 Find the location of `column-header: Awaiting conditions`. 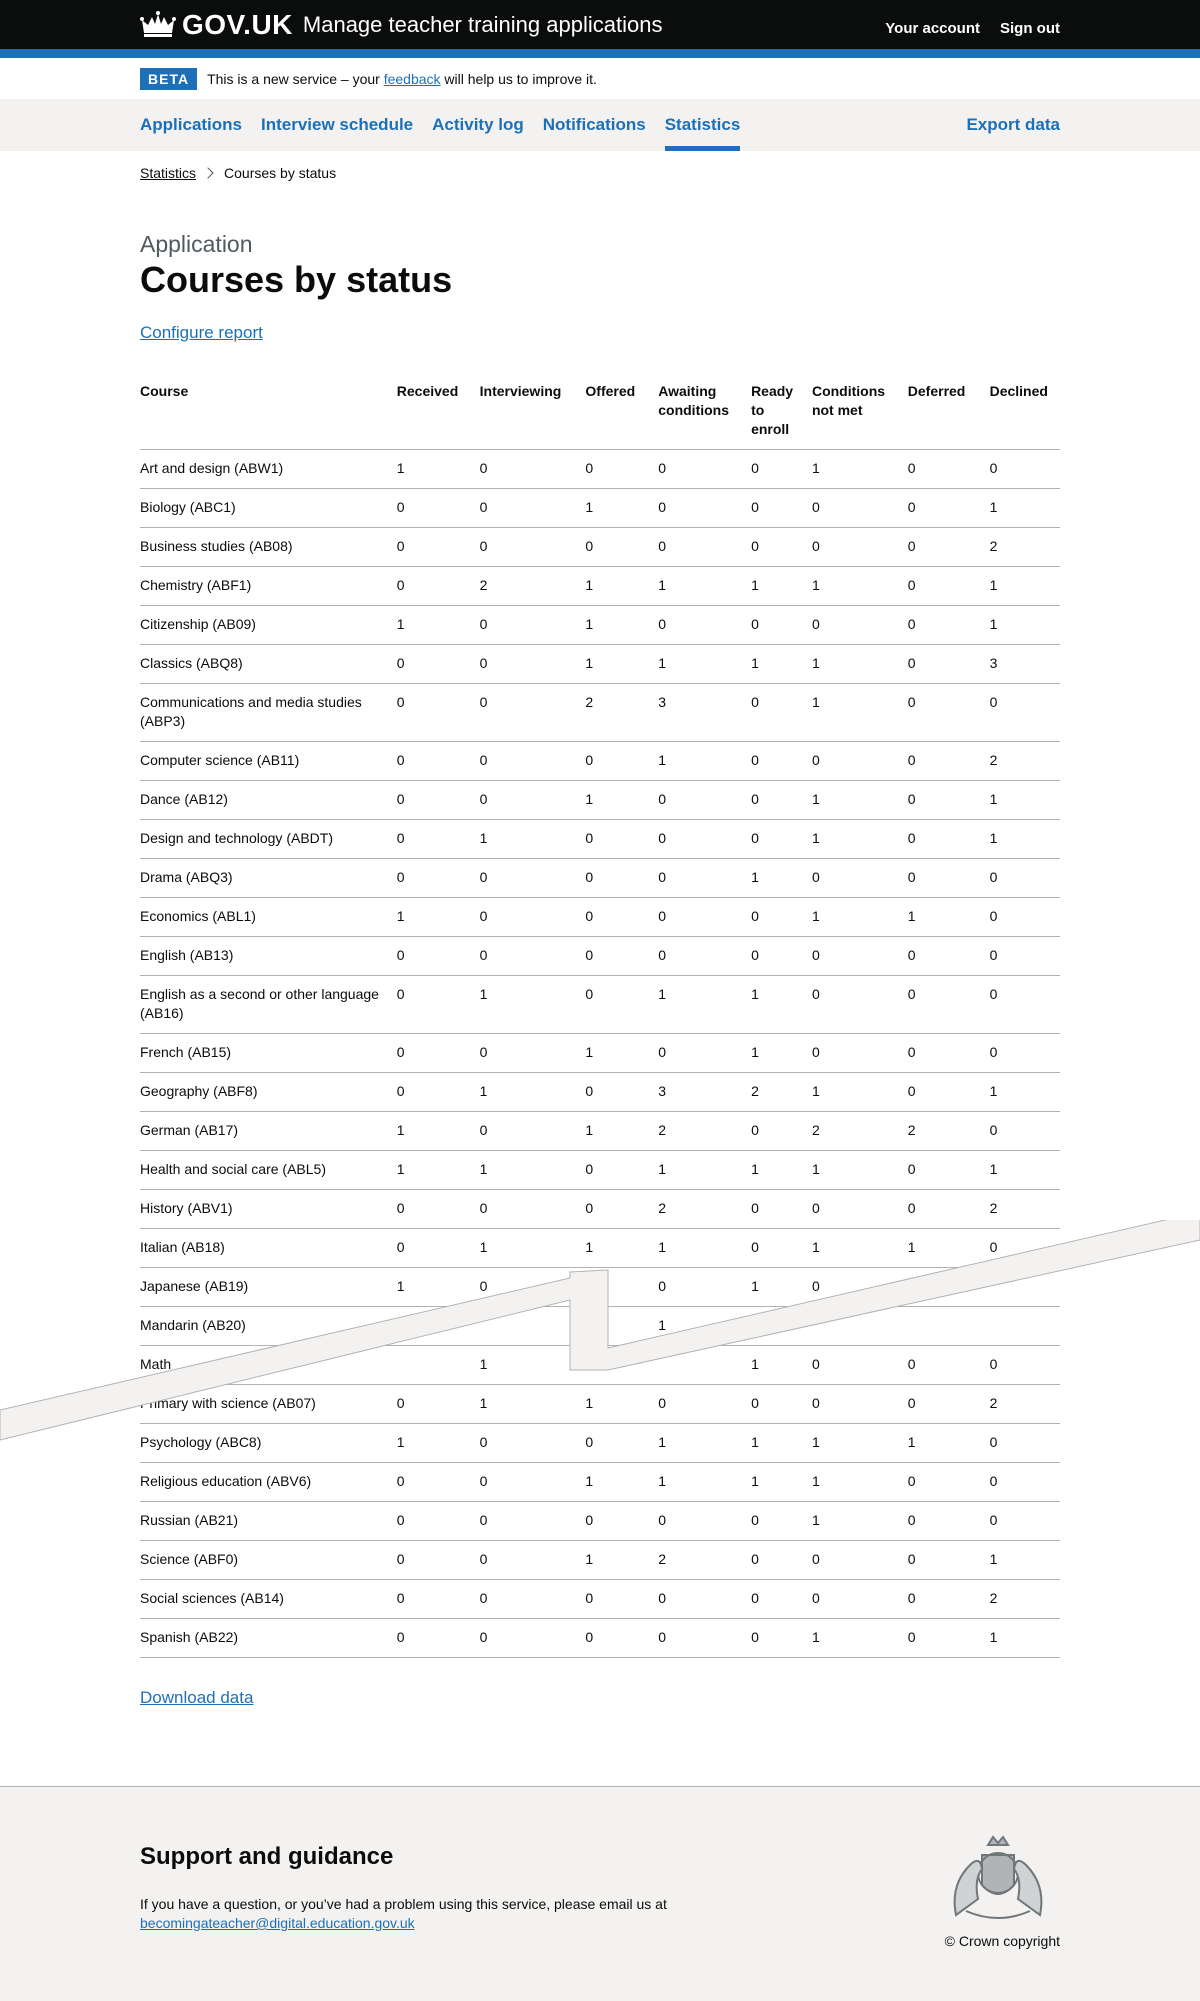

column-header: Awaiting conditions is located at coordinates (705, 413).